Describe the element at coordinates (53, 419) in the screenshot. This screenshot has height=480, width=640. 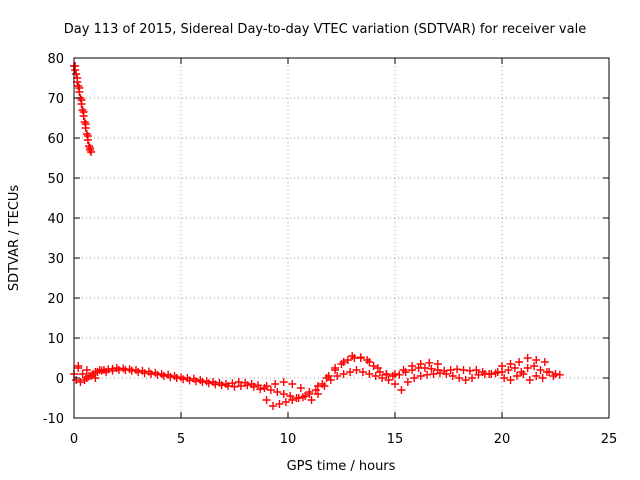
I see `y-tick-label: -10` at that location.